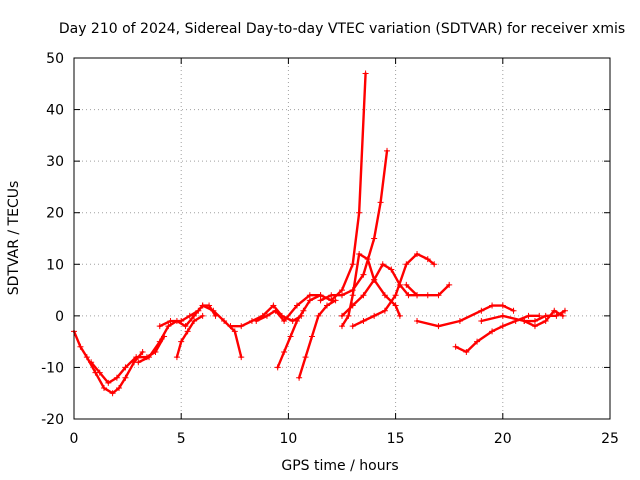 This screenshot has width=640, height=480. I want to click on x-tick-label: 15, so click(396, 439).